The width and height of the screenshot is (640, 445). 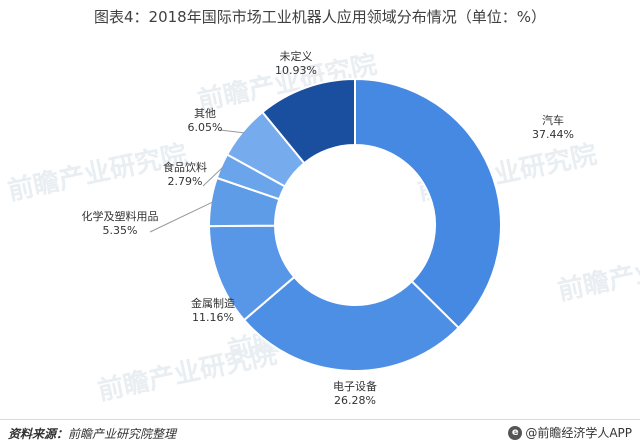 I want to click on value-label: 5.35%, so click(x=120, y=230).